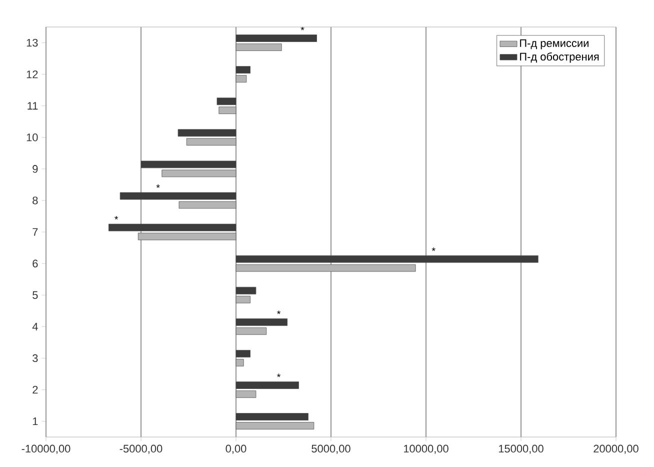 This screenshot has height=467, width=654. Describe the element at coordinates (35, 295) in the screenshot. I see `y-tick-label: 5` at that location.